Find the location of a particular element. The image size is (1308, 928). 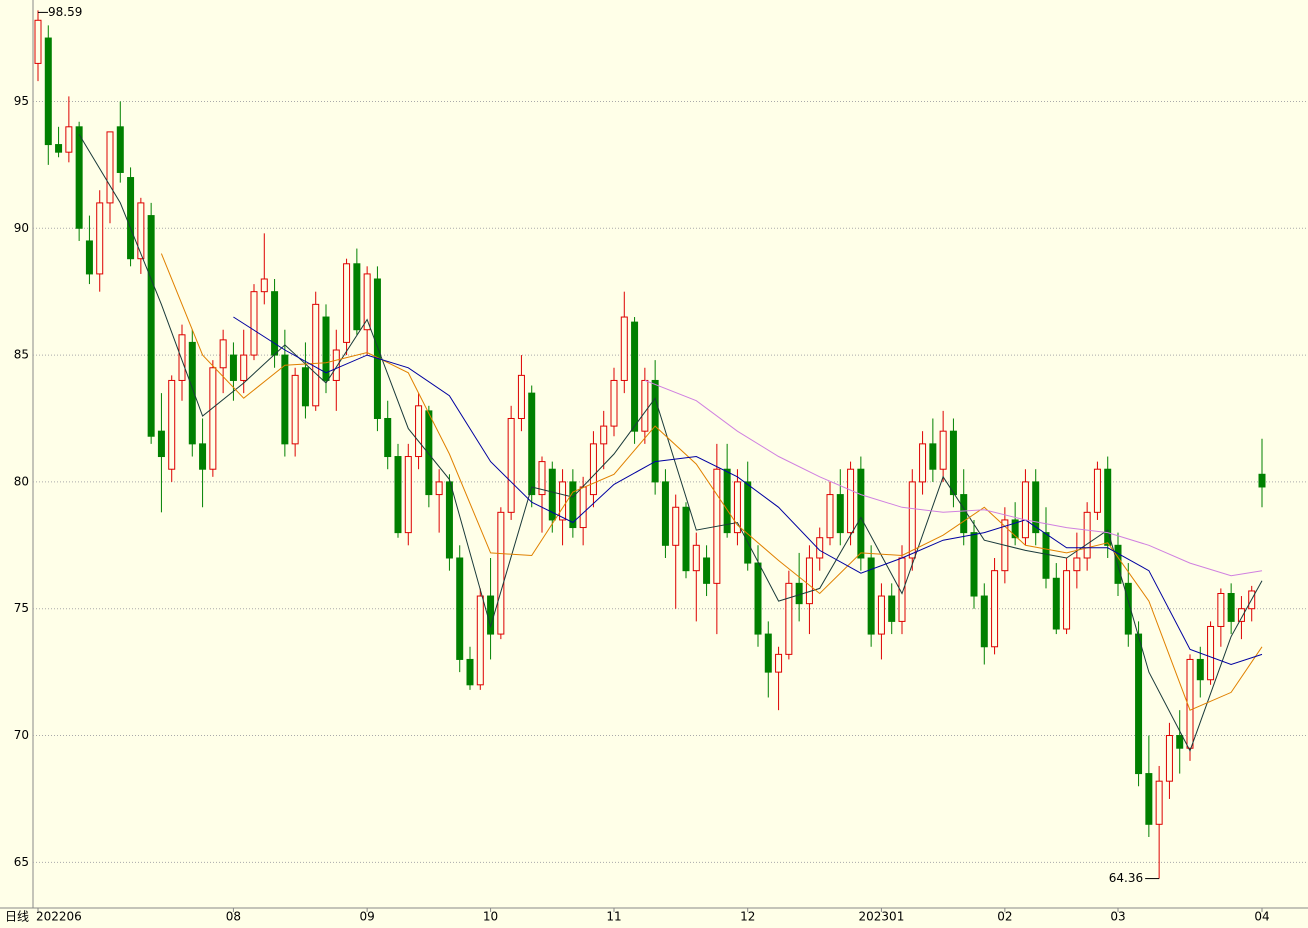

y-tick-label: 90 is located at coordinates (21, 228).